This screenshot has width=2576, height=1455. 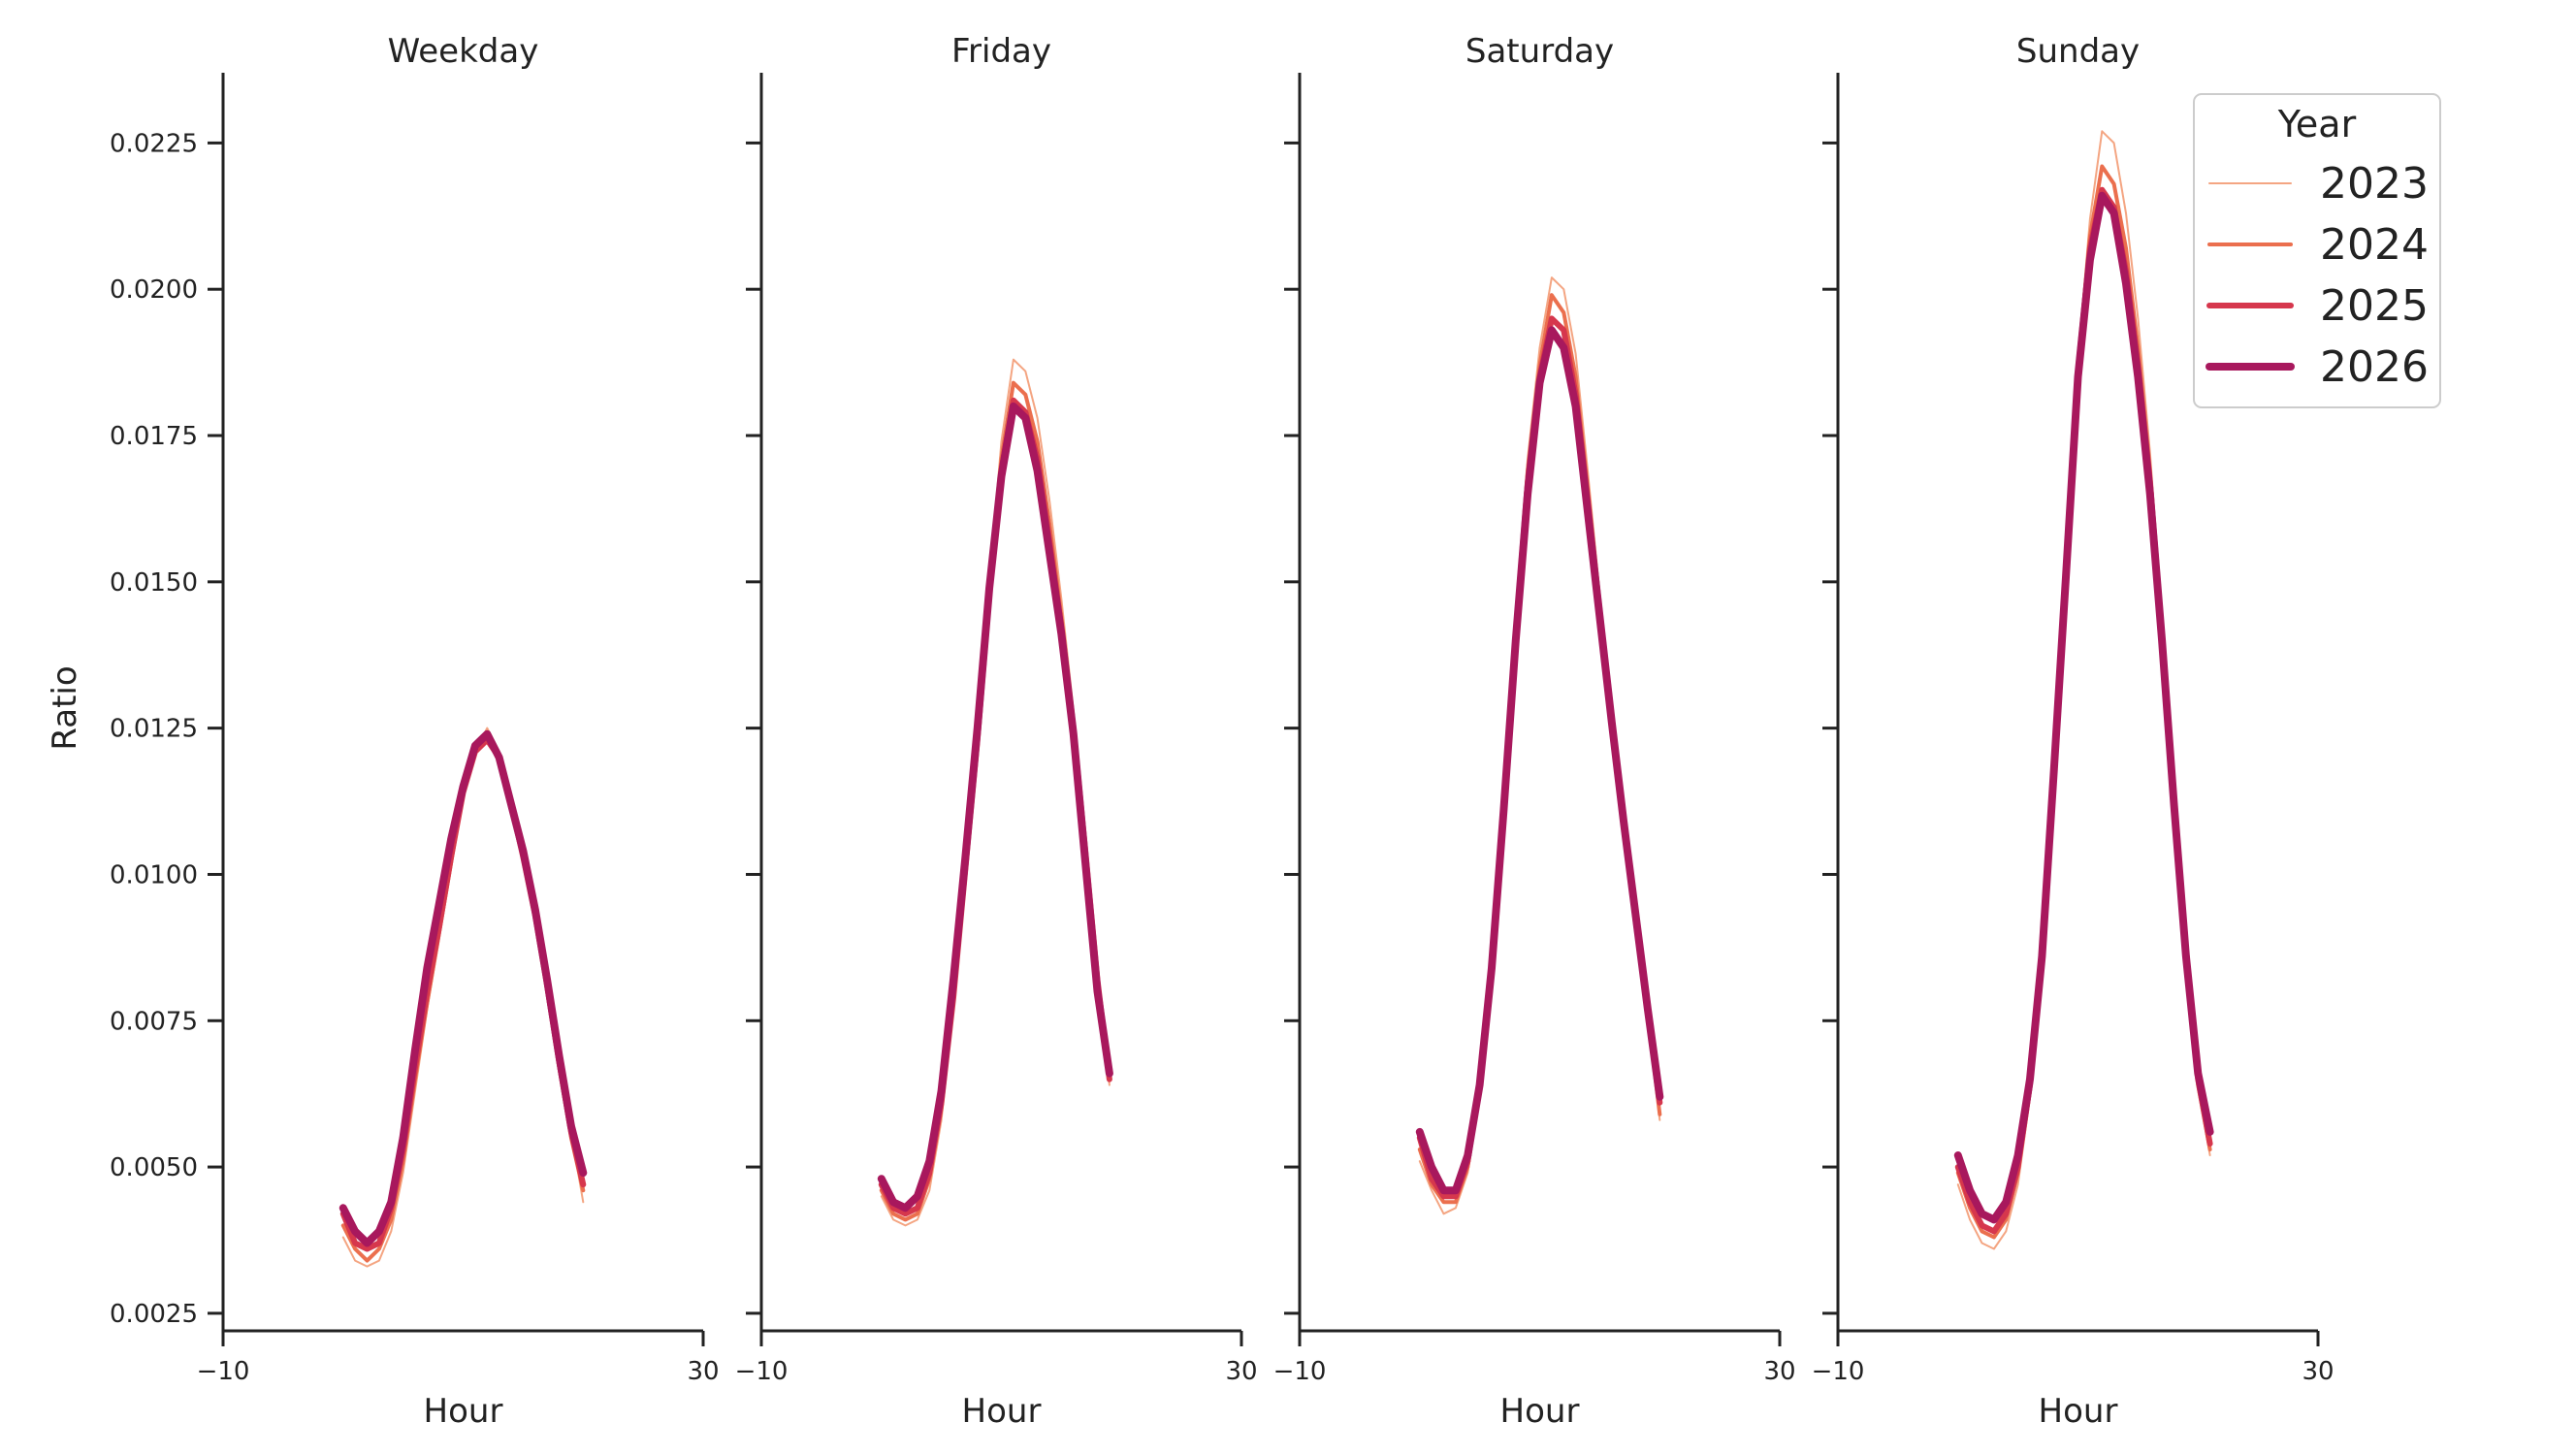 What do you see at coordinates (154, 874) in the screenshot?
I see `y-tick-label: 0.0100` at bounding box center [154, 874].